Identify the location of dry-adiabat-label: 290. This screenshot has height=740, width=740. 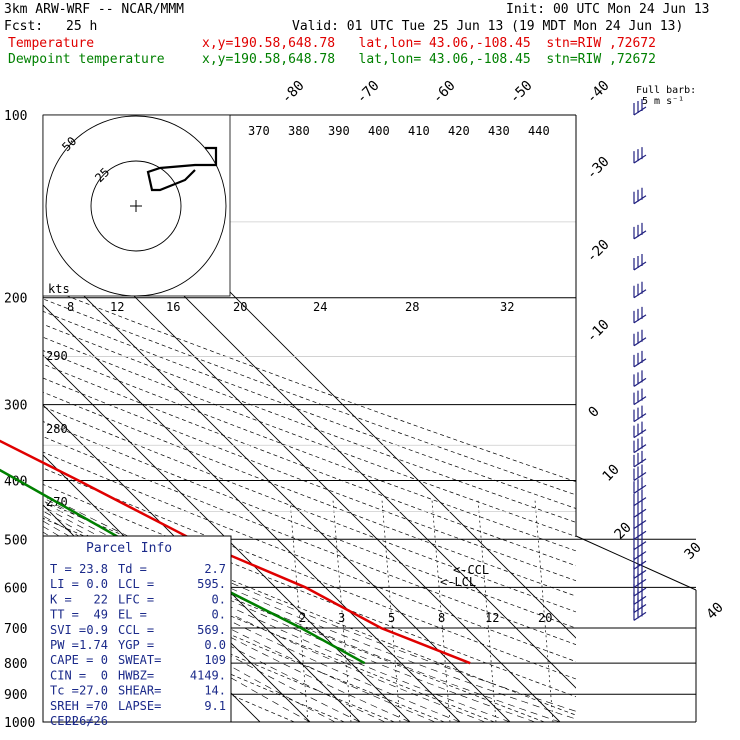
(57, 356).